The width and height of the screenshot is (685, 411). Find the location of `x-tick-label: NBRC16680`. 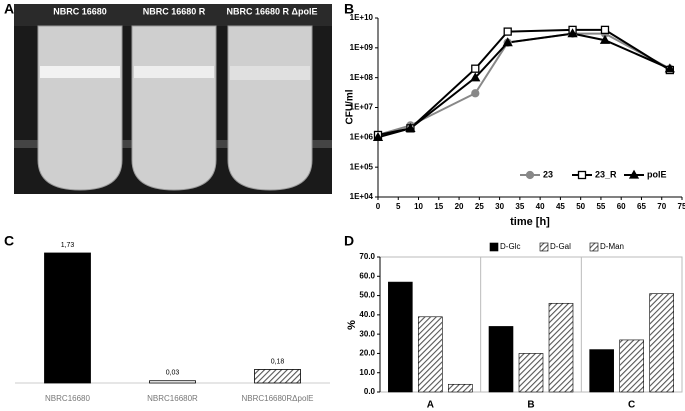

x-tick-label: NBRC16680 is located at coordinates (67, 398).